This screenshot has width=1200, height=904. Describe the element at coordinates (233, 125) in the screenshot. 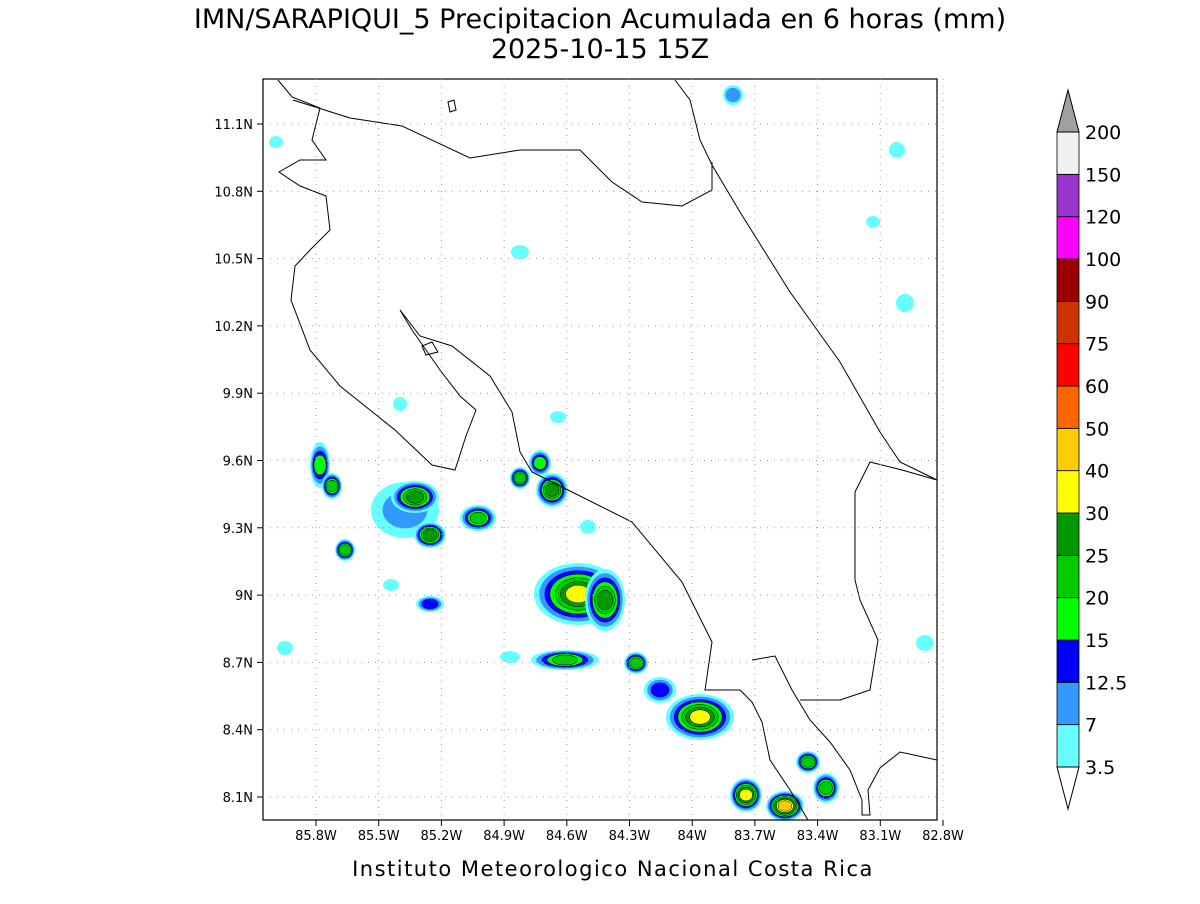

I see `lat-label: 11.1N` at that location.